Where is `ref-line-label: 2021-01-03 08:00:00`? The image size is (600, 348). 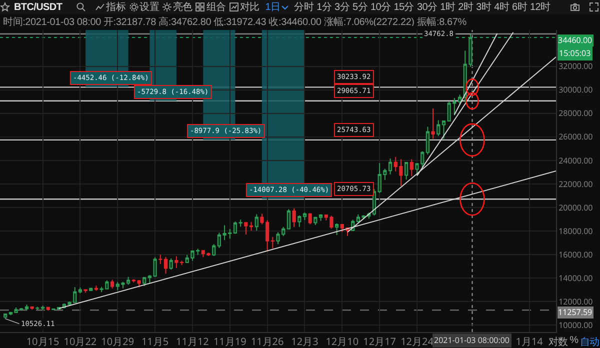
ref-line-label: 2021-01-03 08:00:00 is located at coordinates (472, 340).